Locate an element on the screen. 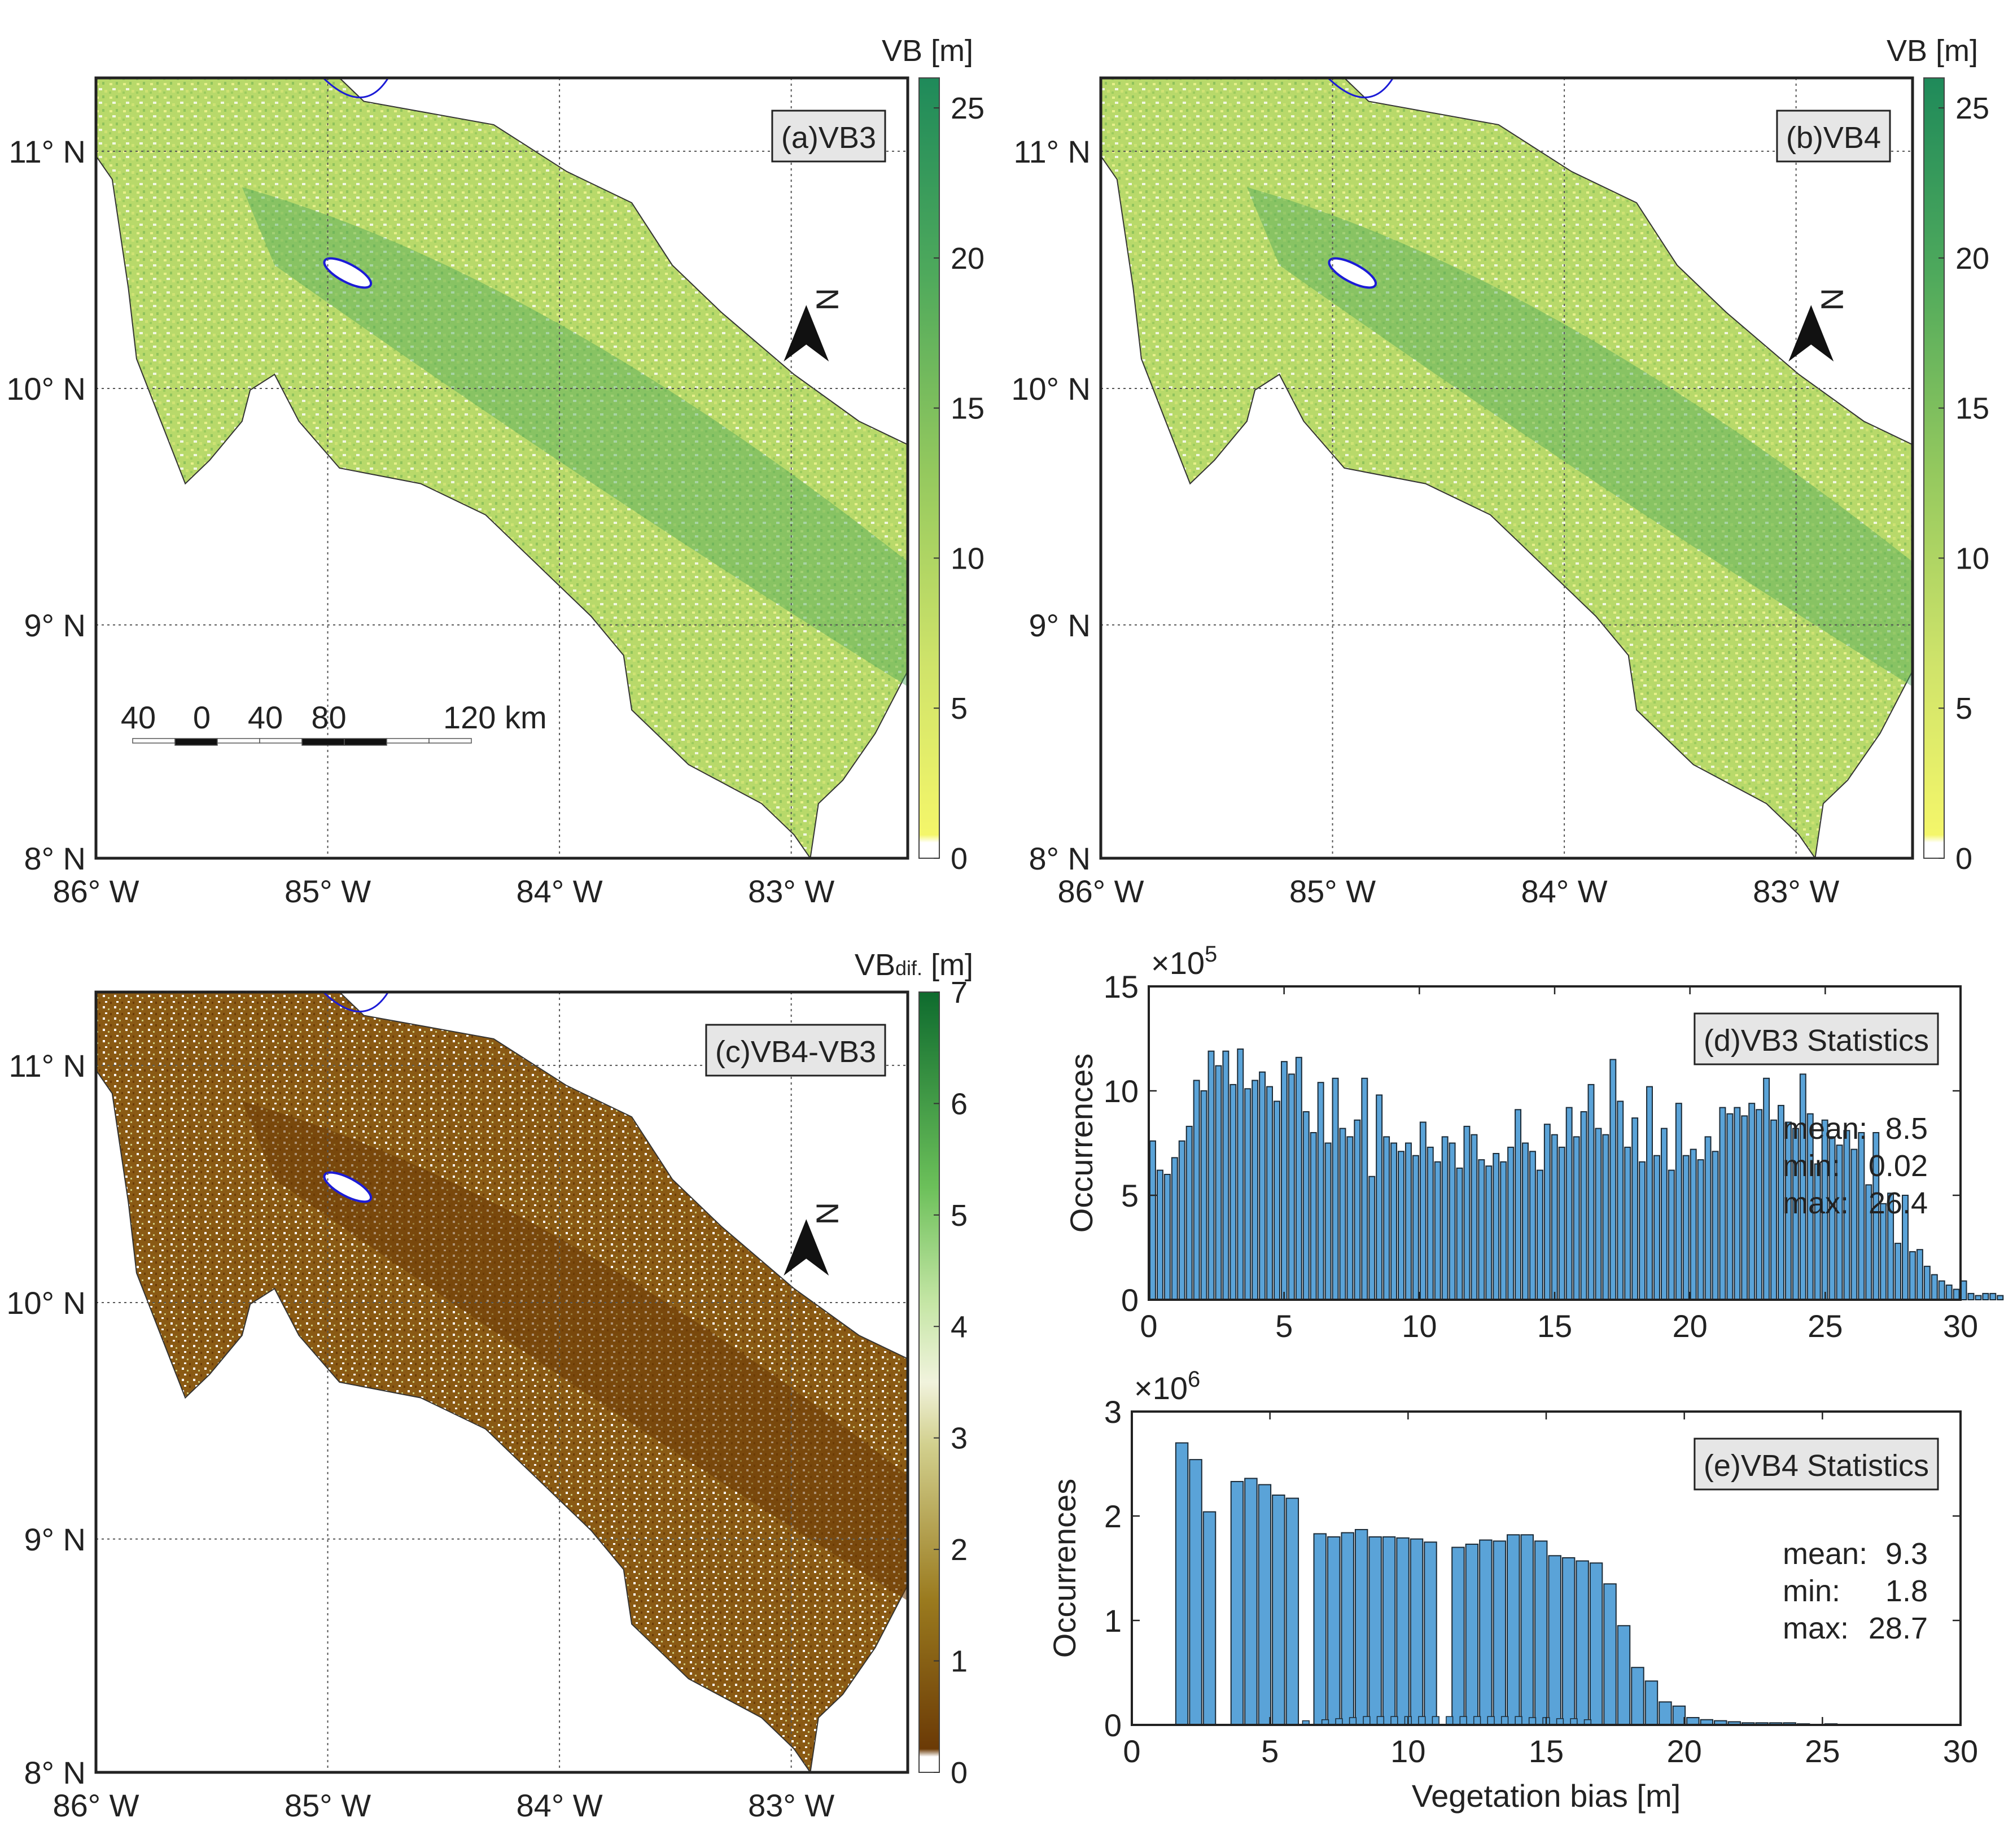  north-arrow-icon: N is located at coordinates (1819, 325).